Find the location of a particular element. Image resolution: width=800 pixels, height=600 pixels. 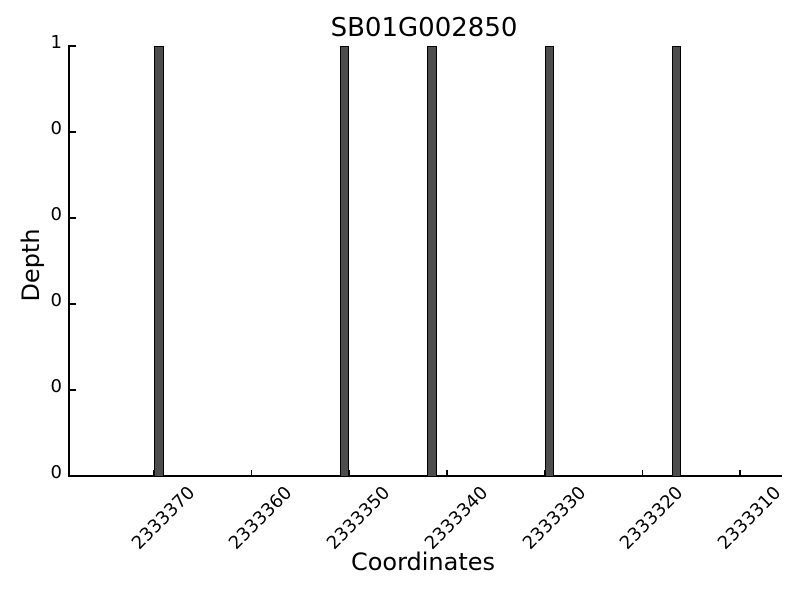

x-tick-label: 2333310 is located at coordinates (749, 518).